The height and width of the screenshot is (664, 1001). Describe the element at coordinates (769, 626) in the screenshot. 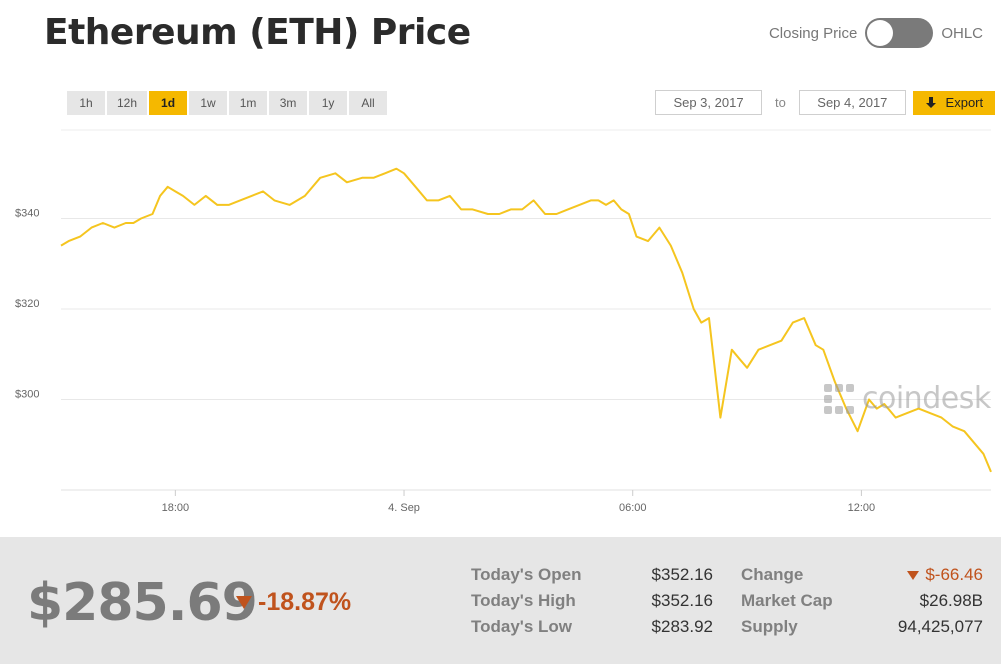

I see `stat-label: Supply` at that location.